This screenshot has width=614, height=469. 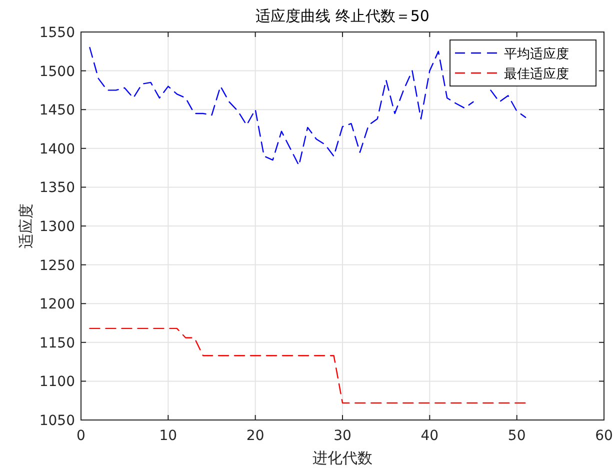 I want to click on y-tick-label: 1200, so click(x=57, y=304).